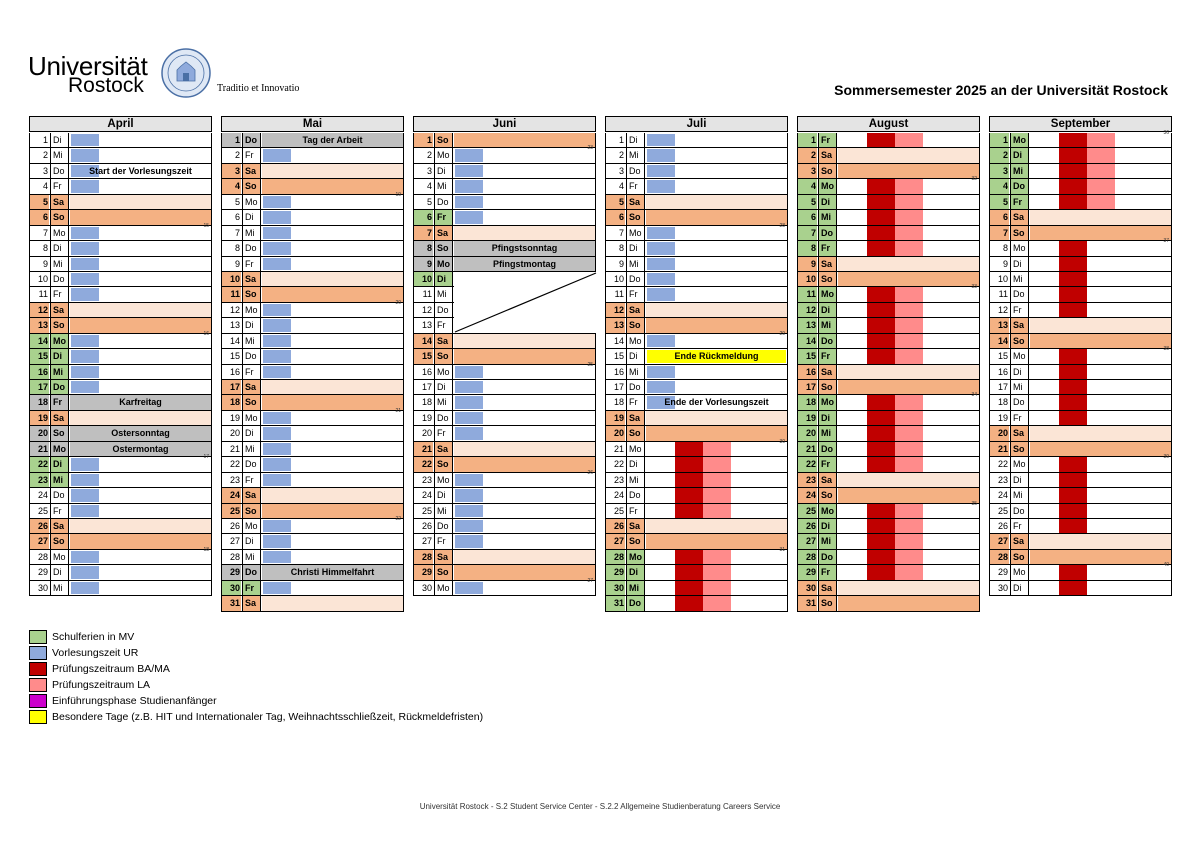 This screenshot has height=849, width=1200. Describe the element at coordinates (332, 572) in the screenshot. I see `day-note: Christi Himmelfahrt` at that location.